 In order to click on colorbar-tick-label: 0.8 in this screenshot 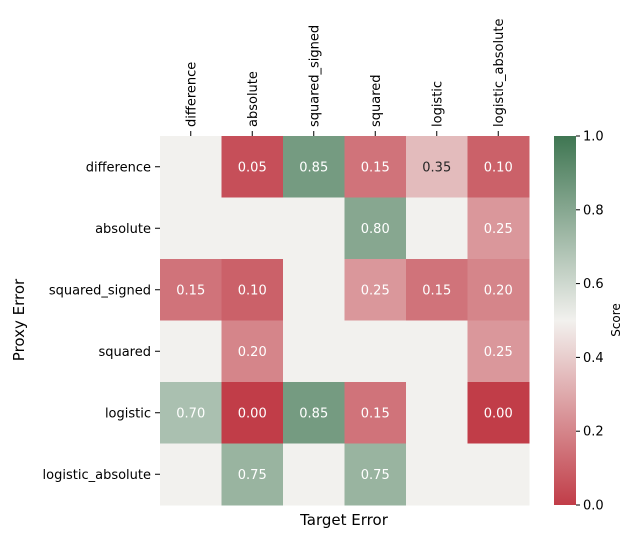, I will do `click(593, 210)`.